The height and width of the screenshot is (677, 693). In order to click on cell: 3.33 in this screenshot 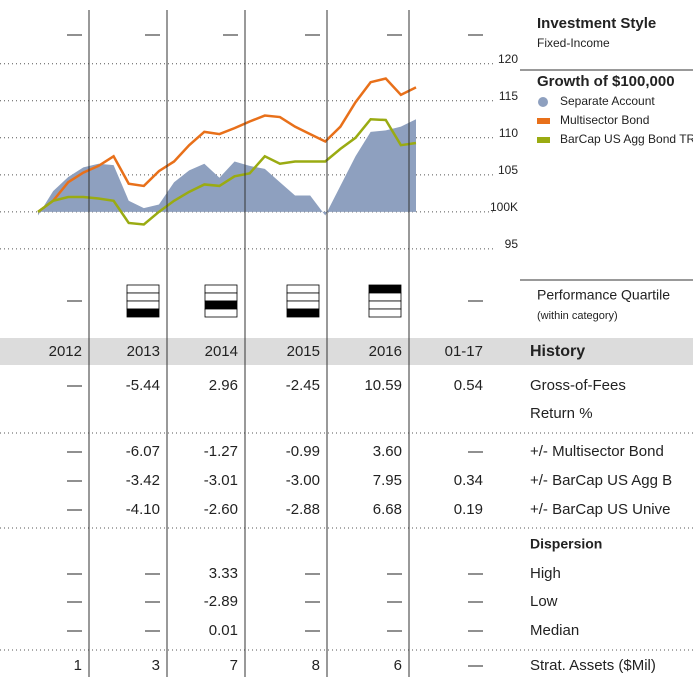, I will do `click(223, 573)`.